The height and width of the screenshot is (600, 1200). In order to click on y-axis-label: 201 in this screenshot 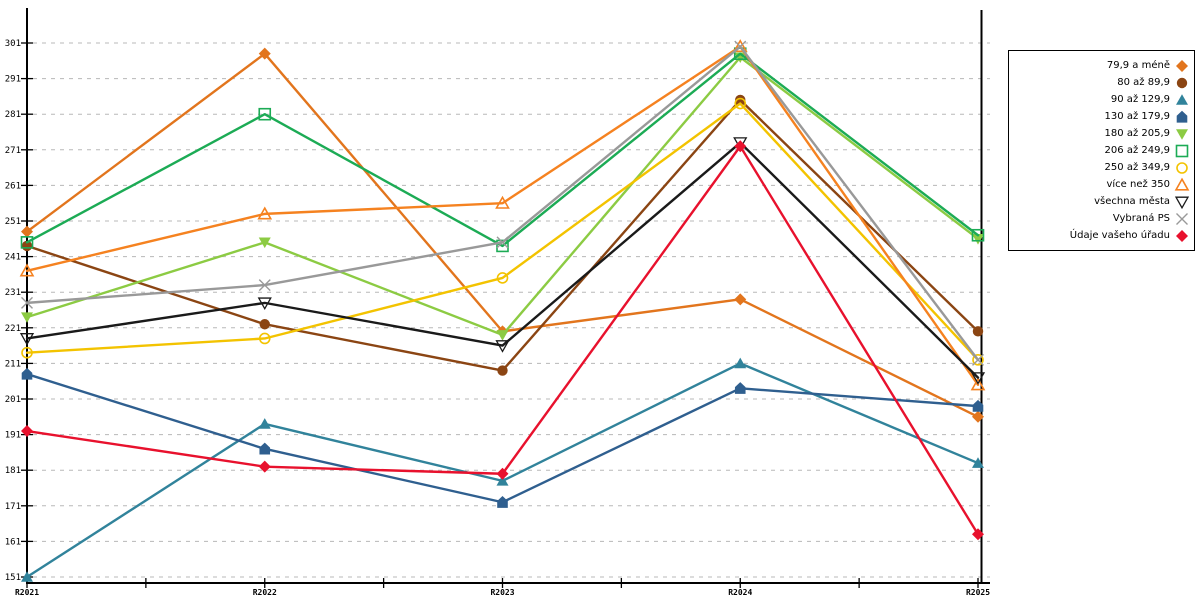, I will do `click(13, 400)`.